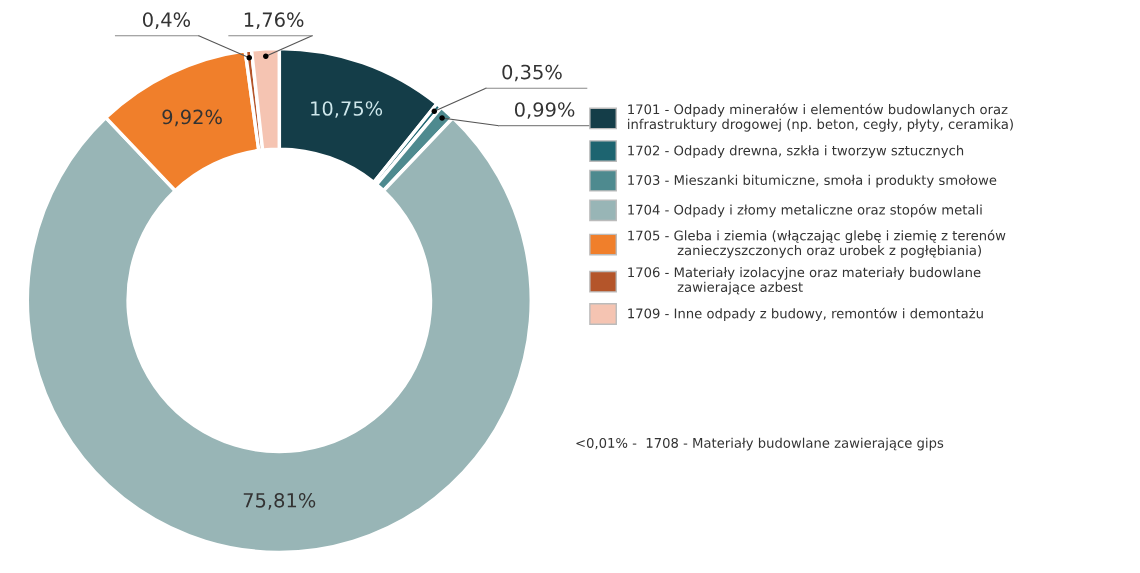 Image resolution: width=1140 pixels, height=573 pixels. What do you see at coordinates (192, 118) in the screenshot?
I see `data-label: 9,92%` at bounding box center [192, 118].